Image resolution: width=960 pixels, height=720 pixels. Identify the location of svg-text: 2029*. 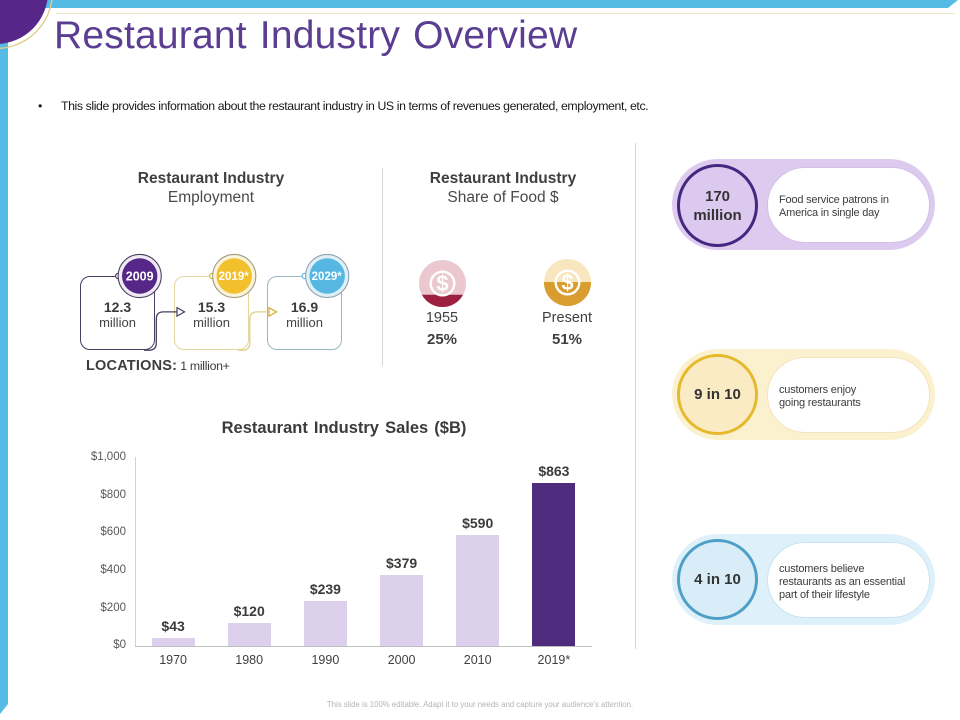
(327, 277).